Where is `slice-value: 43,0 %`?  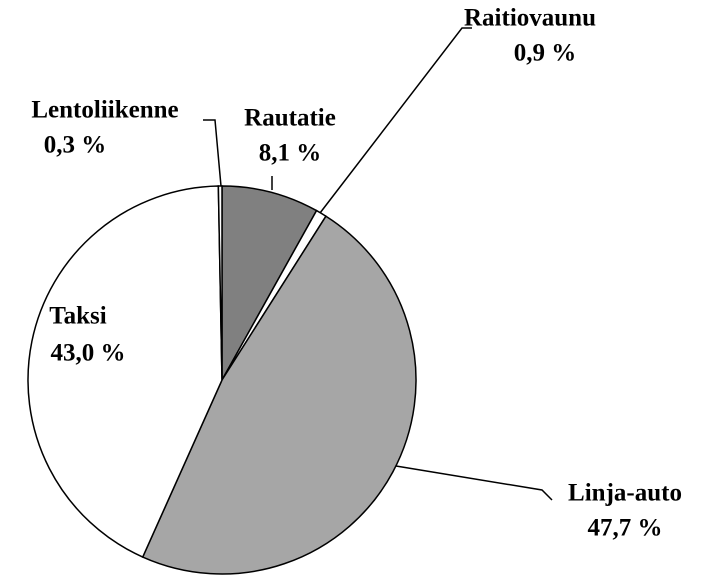
slice-value: 43,0 % is located at coordinates (88, 353).